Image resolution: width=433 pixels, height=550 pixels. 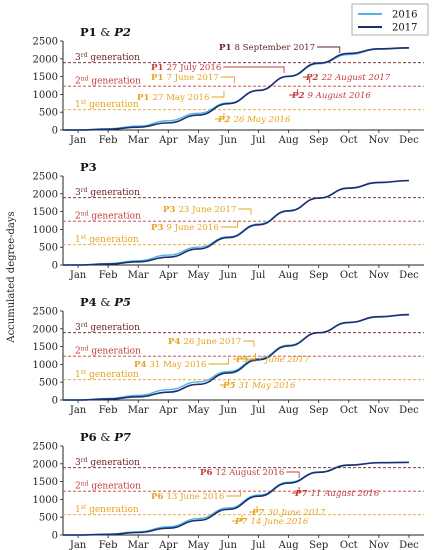 I want to click on annotation-label: P3 23 June 2017, so click(x=199, y=210).